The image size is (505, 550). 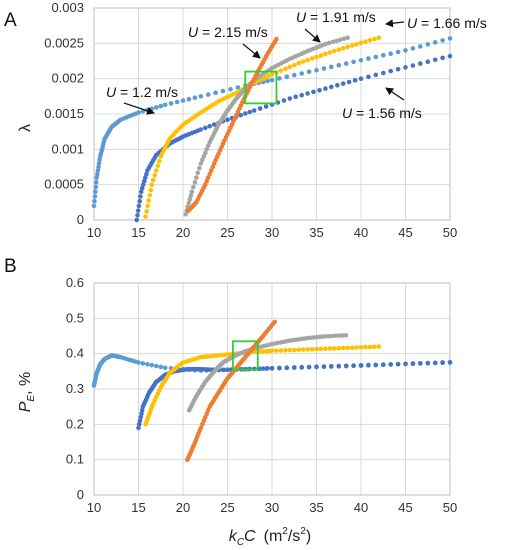 I want to click on x-tick-label: 15, so click(x=138, y=507).